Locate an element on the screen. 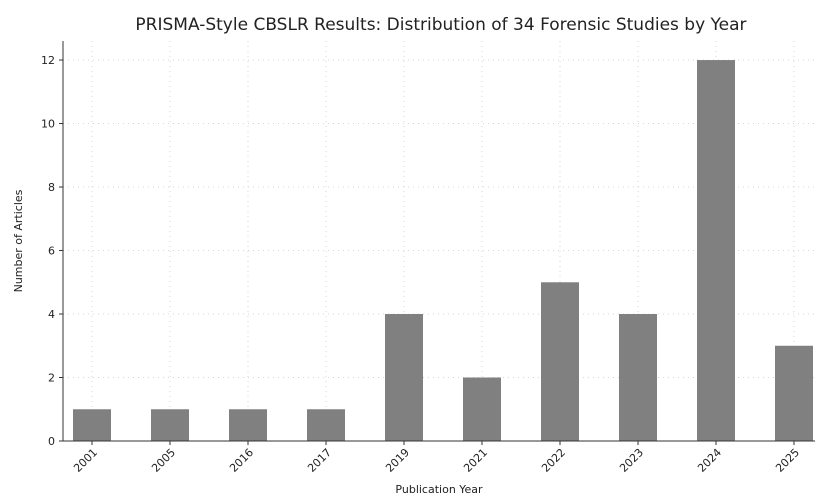 The height and width of the screenshot is (496, 819). bar-2025 is located at coordinates (794, 393).